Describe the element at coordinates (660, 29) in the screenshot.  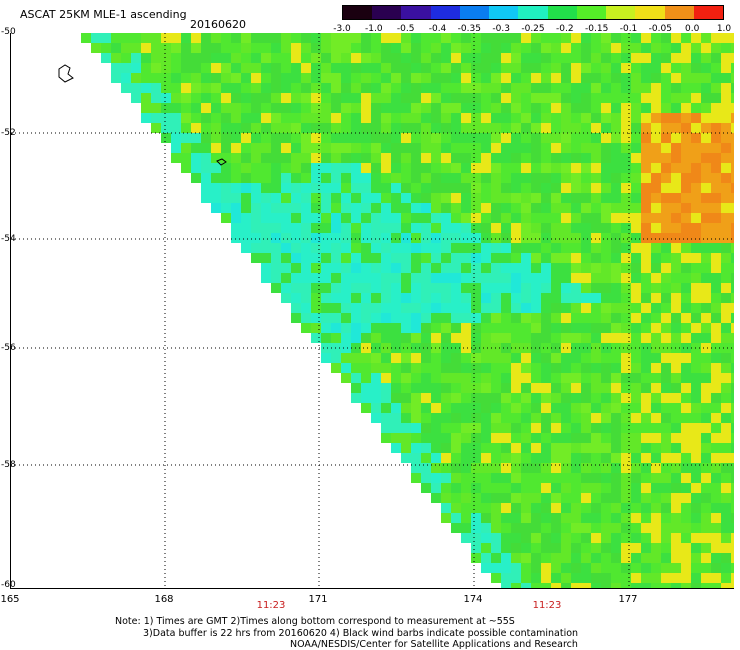
I see `colorbar-tick-label: -0.05` at that location.